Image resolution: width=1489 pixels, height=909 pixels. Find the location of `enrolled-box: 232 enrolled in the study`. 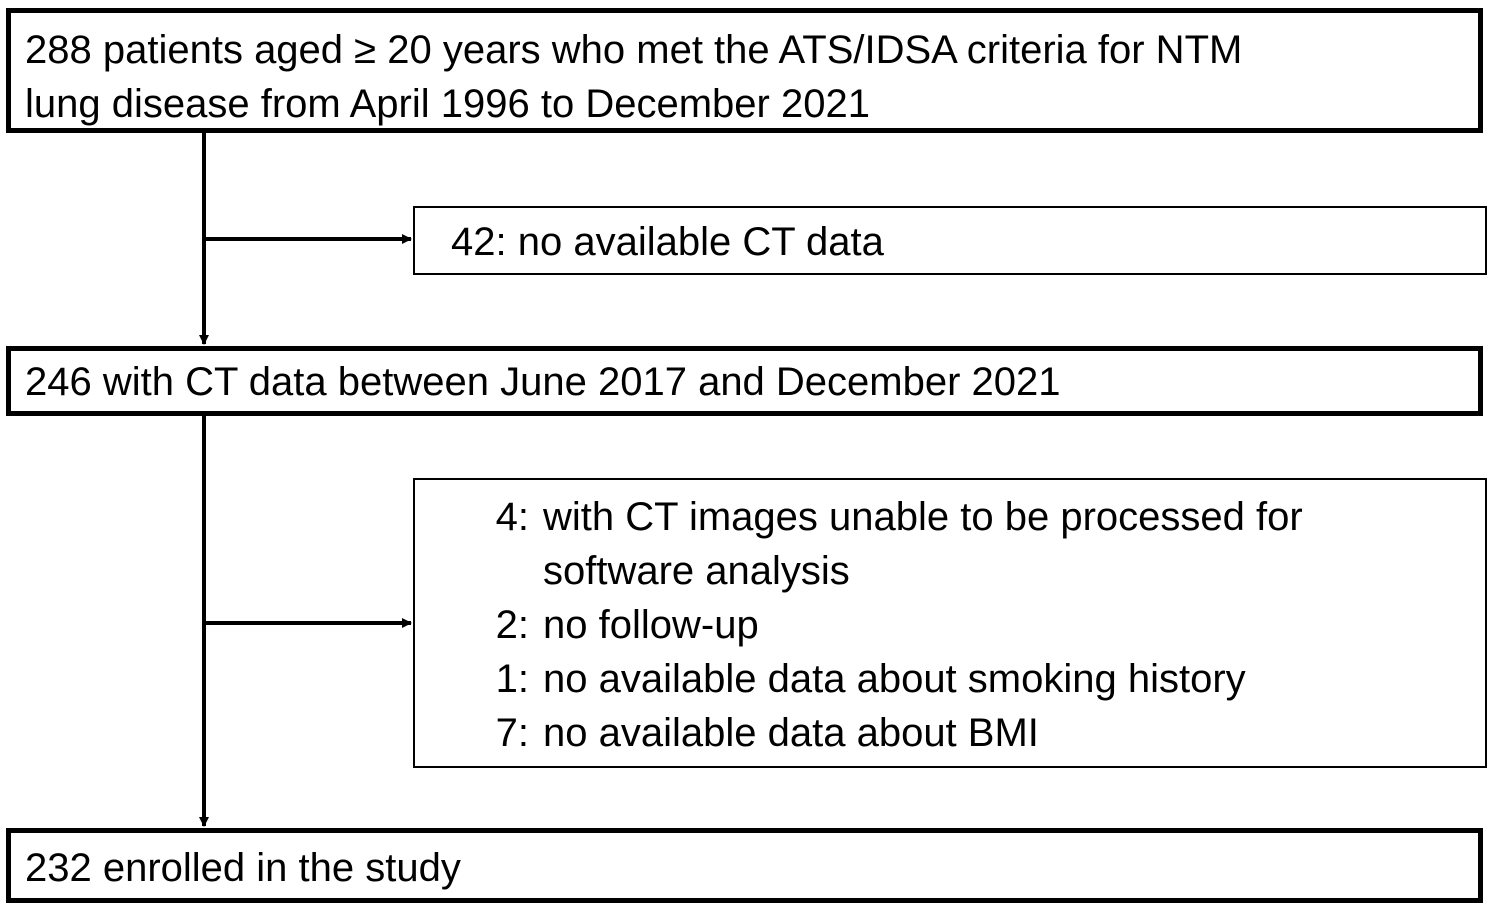

enrolled-box: 232 enrolled in the study is located at coordinates (744, 865).